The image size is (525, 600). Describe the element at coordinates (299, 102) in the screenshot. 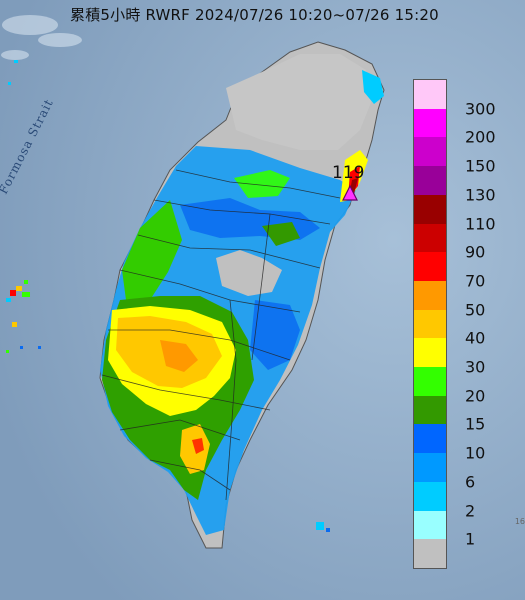

I see `dry-patch-north` at that location.